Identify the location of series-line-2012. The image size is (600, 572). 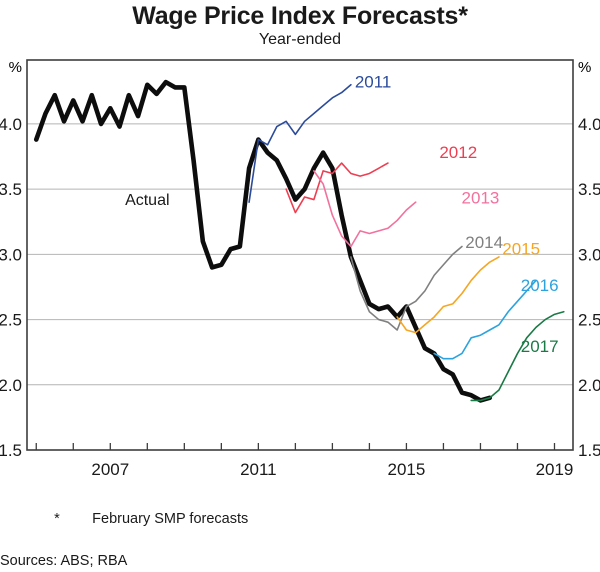
(337, 188).